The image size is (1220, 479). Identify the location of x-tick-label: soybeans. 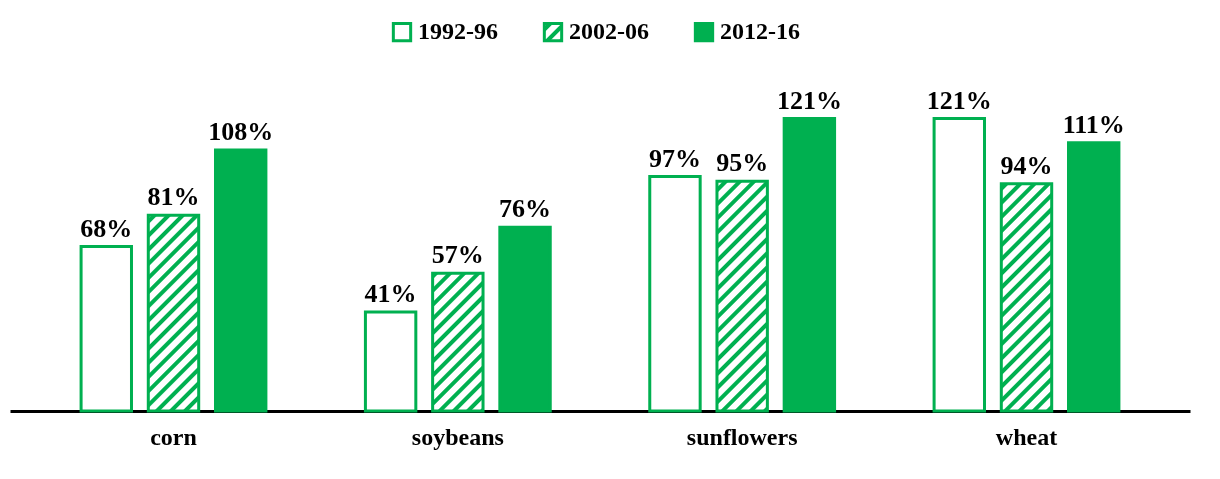
(457, 436).